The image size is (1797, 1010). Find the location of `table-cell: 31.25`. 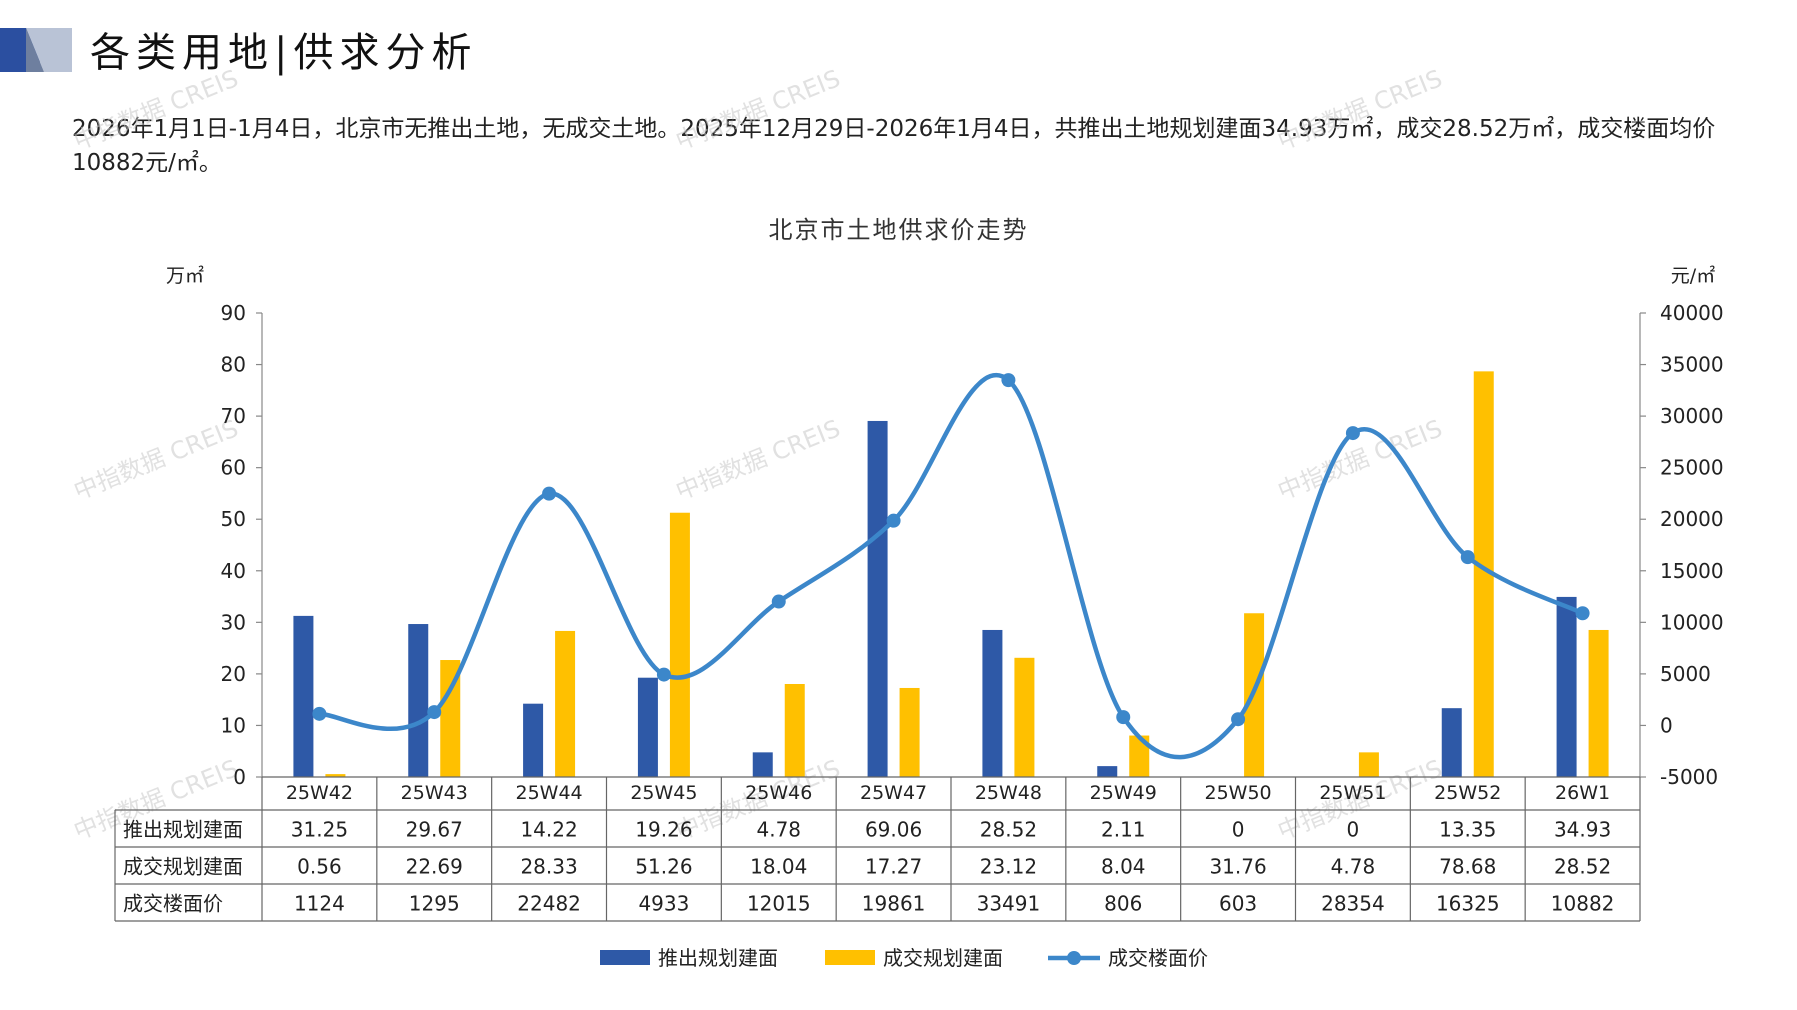

table-cell: 31.25 is located at coordinates (319, 830).